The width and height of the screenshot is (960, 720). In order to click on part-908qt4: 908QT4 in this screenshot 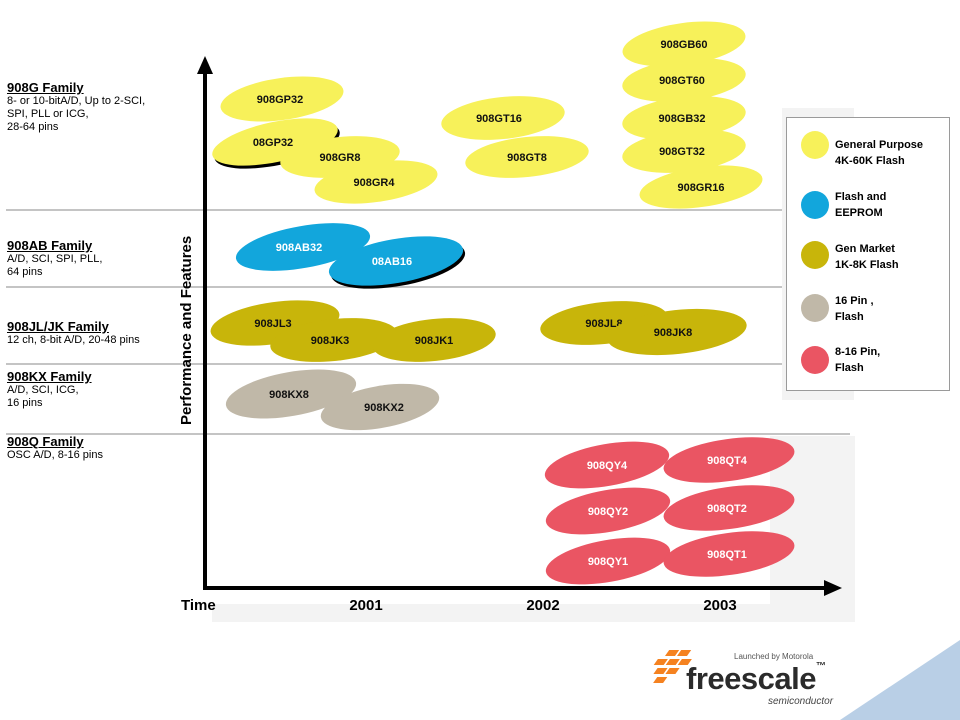, I will do `click(729, 460)`.